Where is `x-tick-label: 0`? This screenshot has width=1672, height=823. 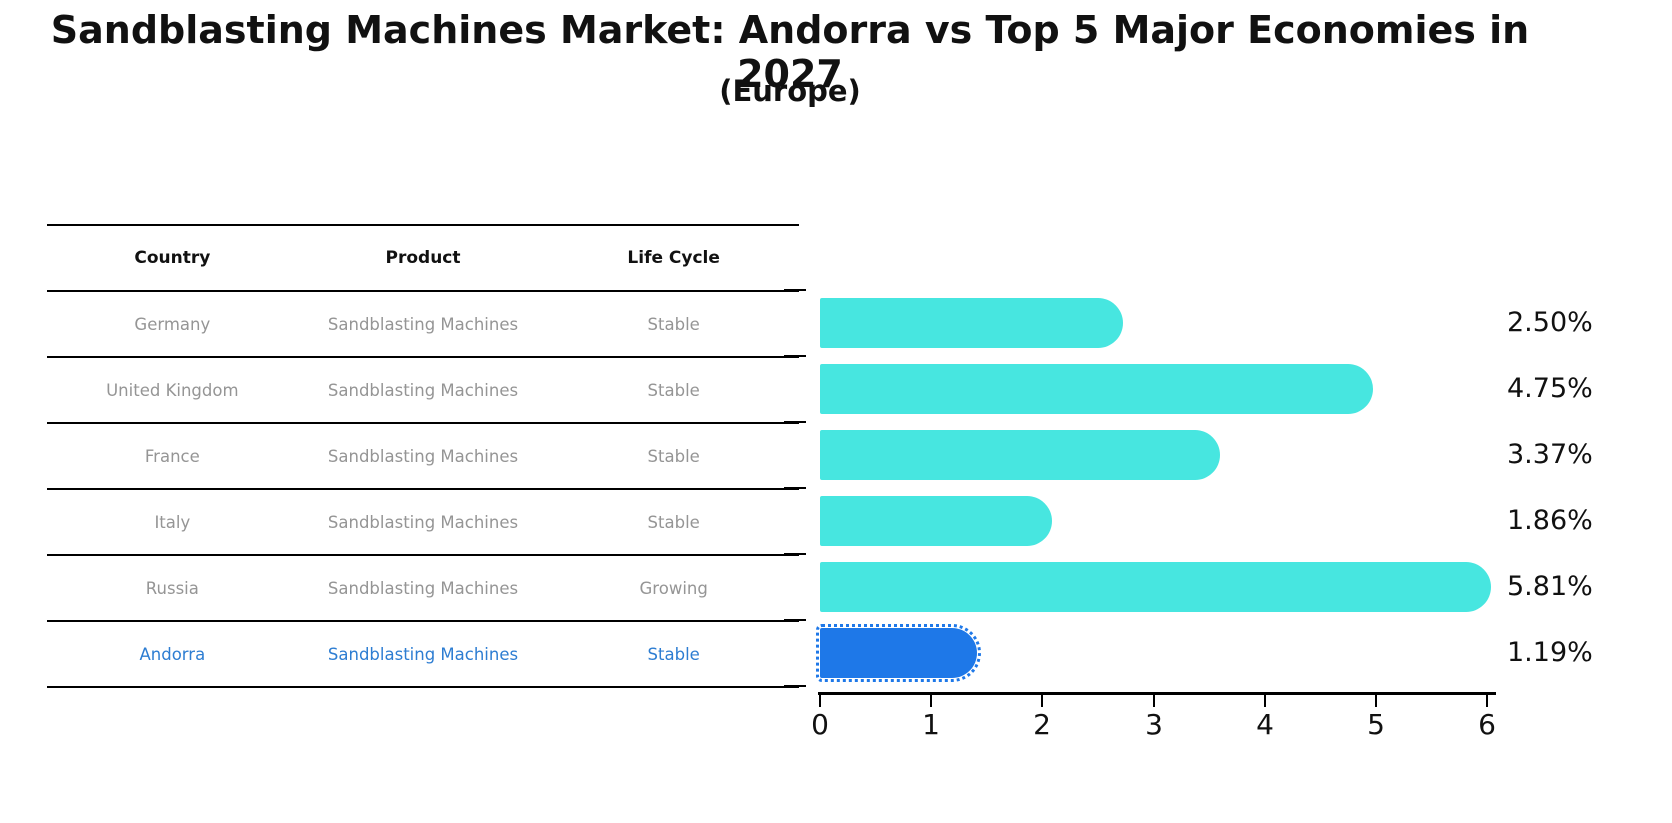
x-tick-label: 0 is located at coordinates (820, 724).